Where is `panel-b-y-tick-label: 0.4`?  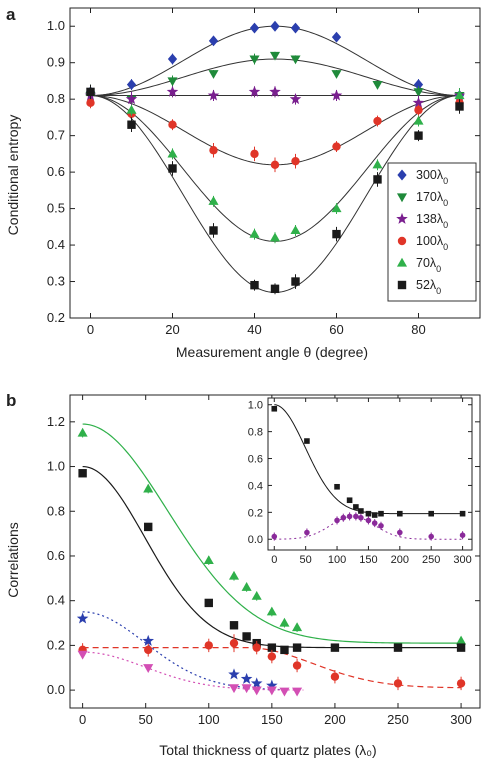
panel-b-y-tick-label: 0.4 is located at coordinates (56, 600).